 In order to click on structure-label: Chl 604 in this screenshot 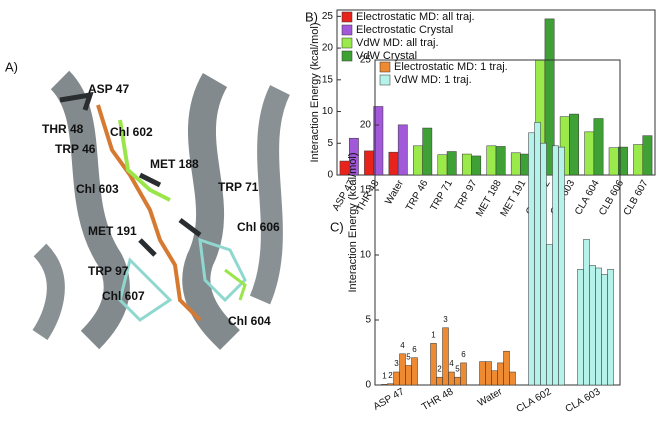, I will do `click(249, 321)`.